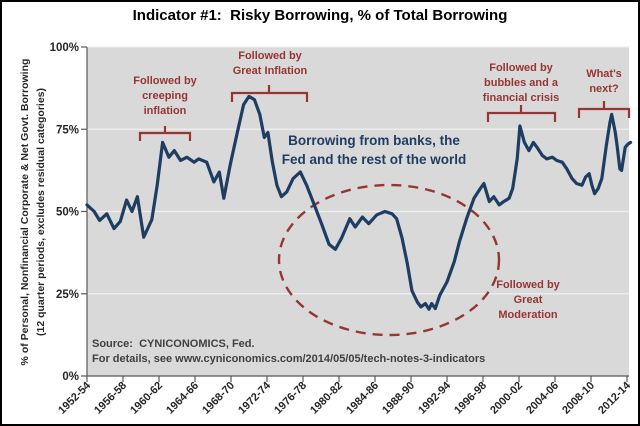  What do you see at coordinates (506, 398) in the screenshot?
I see `x-axis-tick-label: 2000-02` at bounding box center [506, 398].